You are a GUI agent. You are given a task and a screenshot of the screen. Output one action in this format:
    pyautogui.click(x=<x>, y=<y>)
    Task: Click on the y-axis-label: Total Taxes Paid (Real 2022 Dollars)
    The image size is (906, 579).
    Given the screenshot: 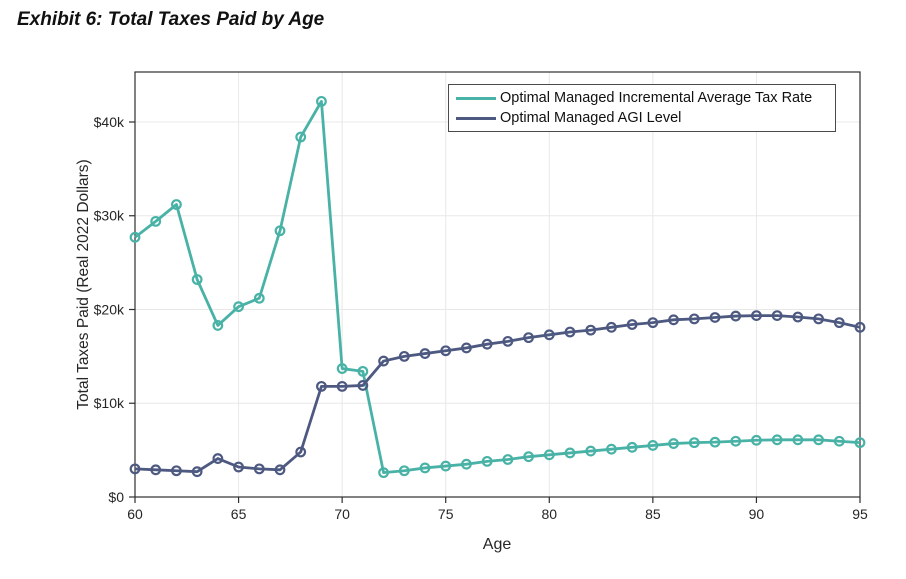 What is the action you would take?
    pyautogui.click(x=83, y=284)
    